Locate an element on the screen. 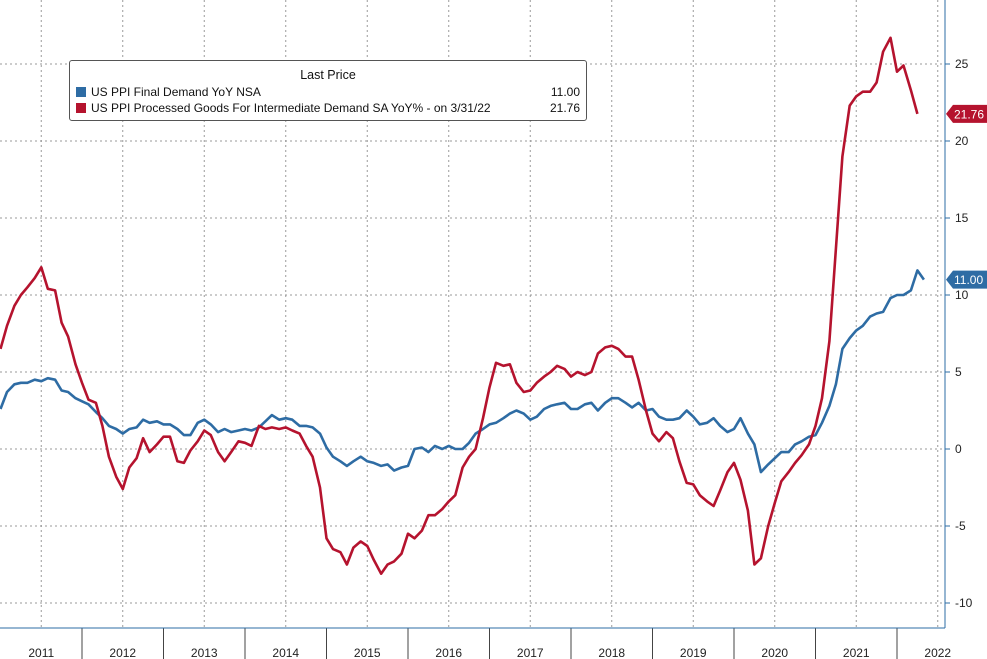 The width and height of the screenshot is (987, 659). legend-header: Last Price is located at coordinates (328, 75).